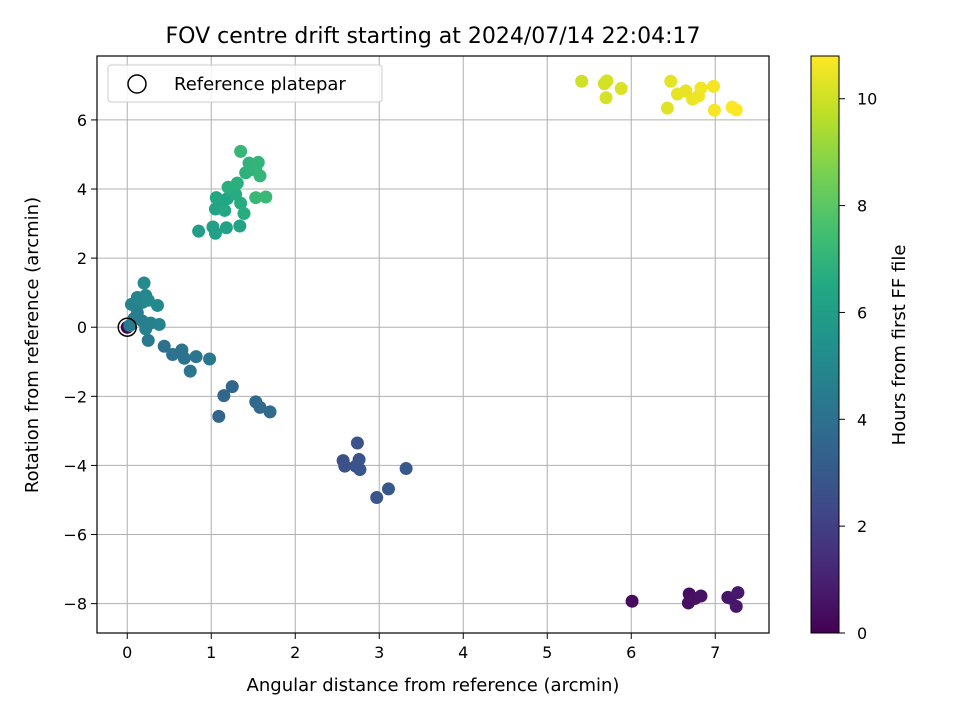 Image resolution: width=960 pixels, height=720 pixels. Describe the element at coordinates (463, 652) in the screenshot. I see `x-tick-label: 4` at that location.